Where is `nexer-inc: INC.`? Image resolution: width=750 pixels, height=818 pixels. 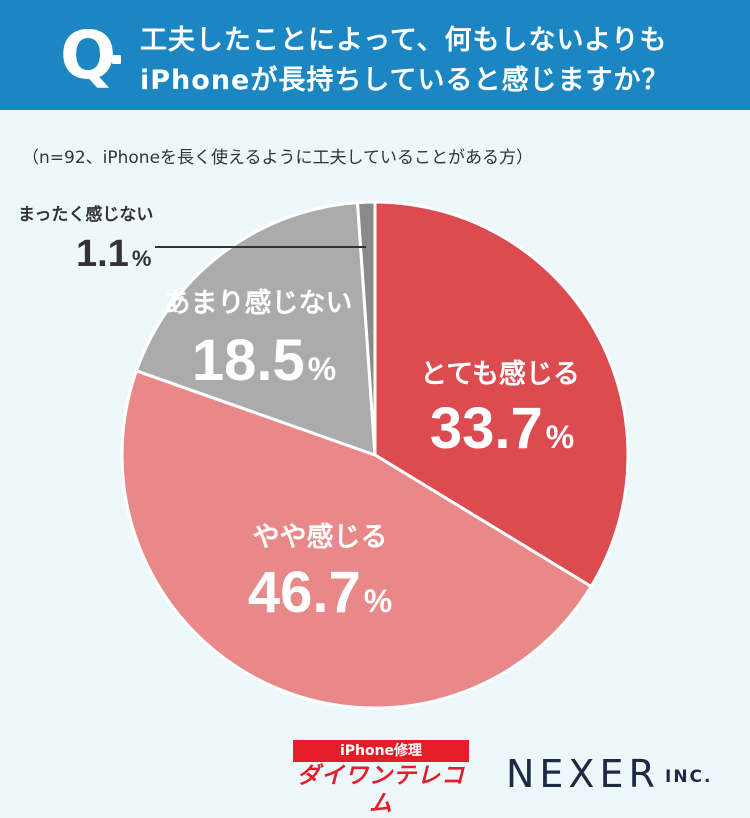
nexer-inc: INC. is located at coordinates (689, 777).